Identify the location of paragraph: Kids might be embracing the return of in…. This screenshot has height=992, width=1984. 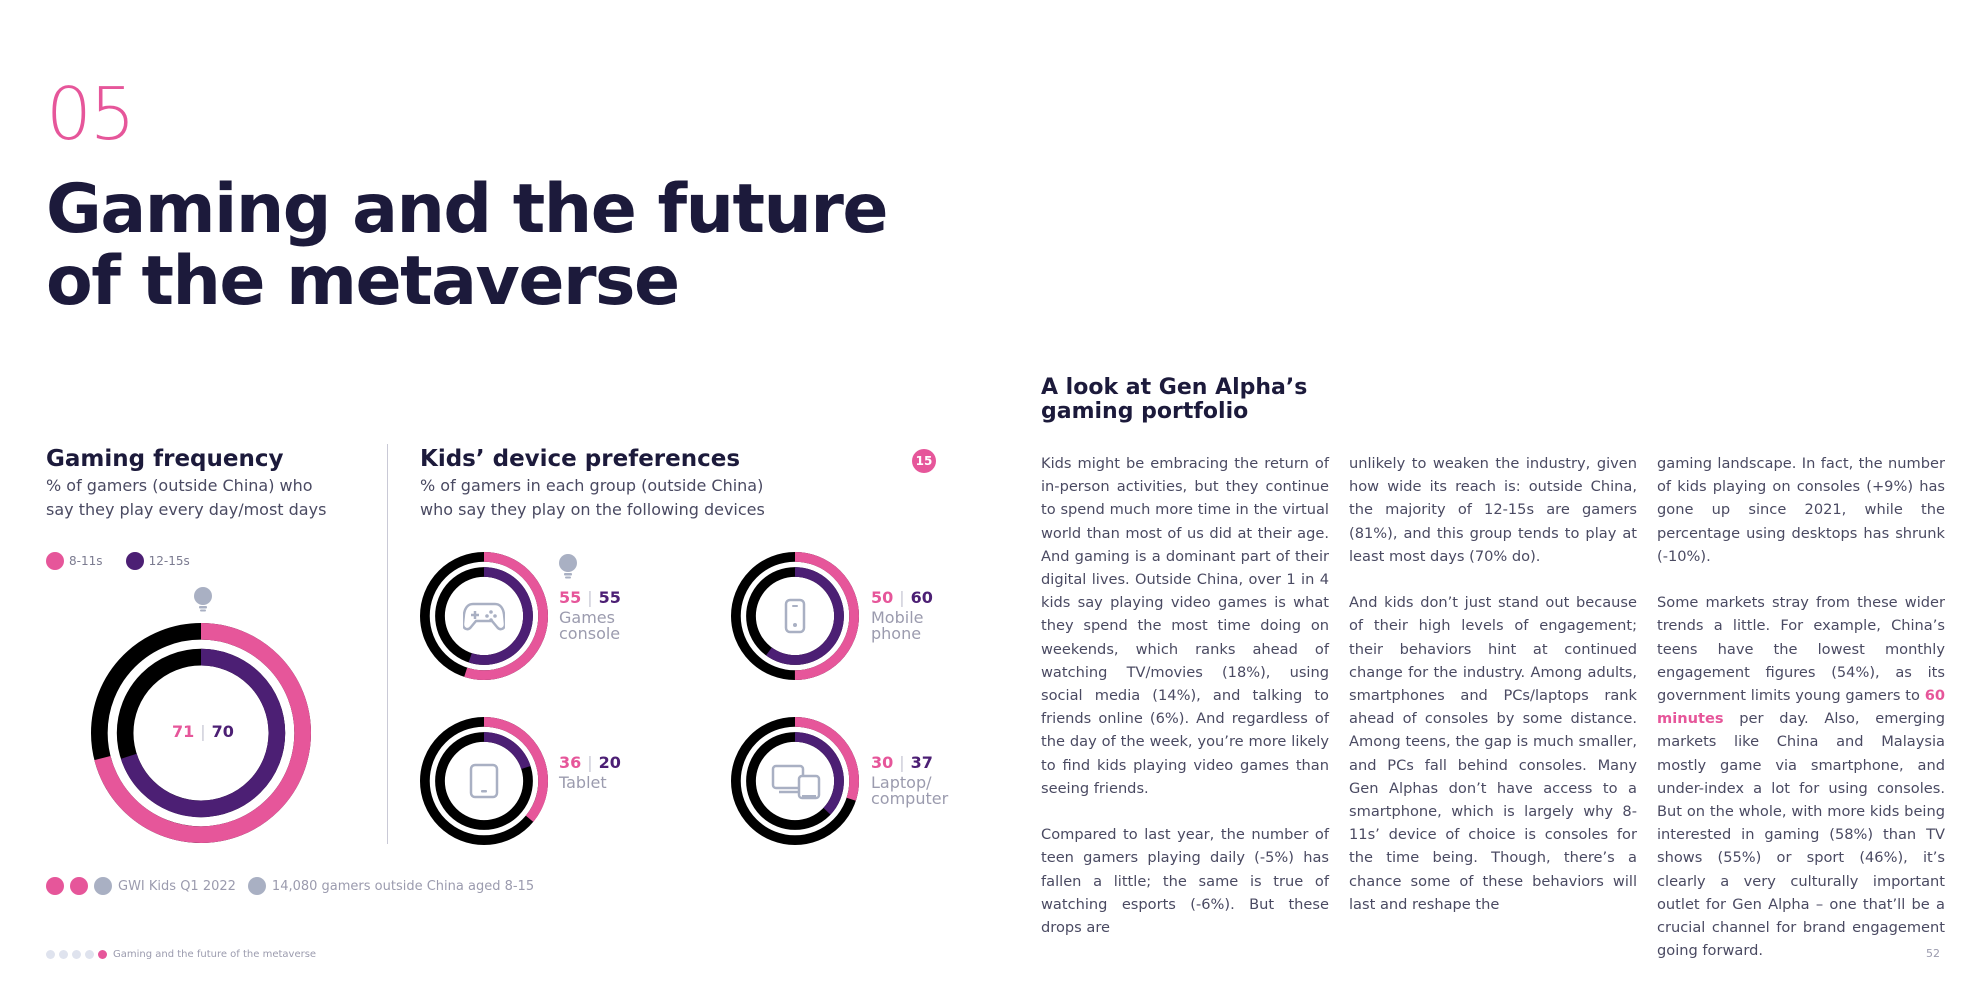
(1185, 626).